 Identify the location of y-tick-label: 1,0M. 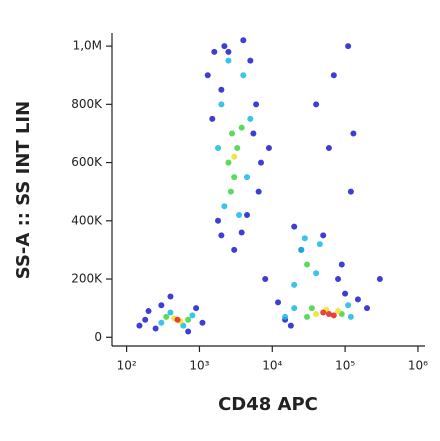
(87, 46).